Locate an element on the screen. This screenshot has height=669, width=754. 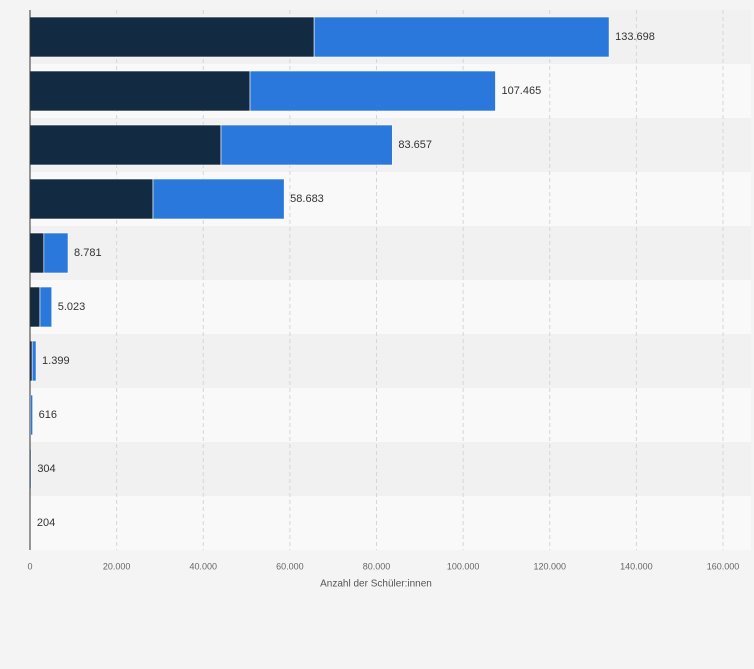
total-label: 5.023 is located at coordinates (72, 307).